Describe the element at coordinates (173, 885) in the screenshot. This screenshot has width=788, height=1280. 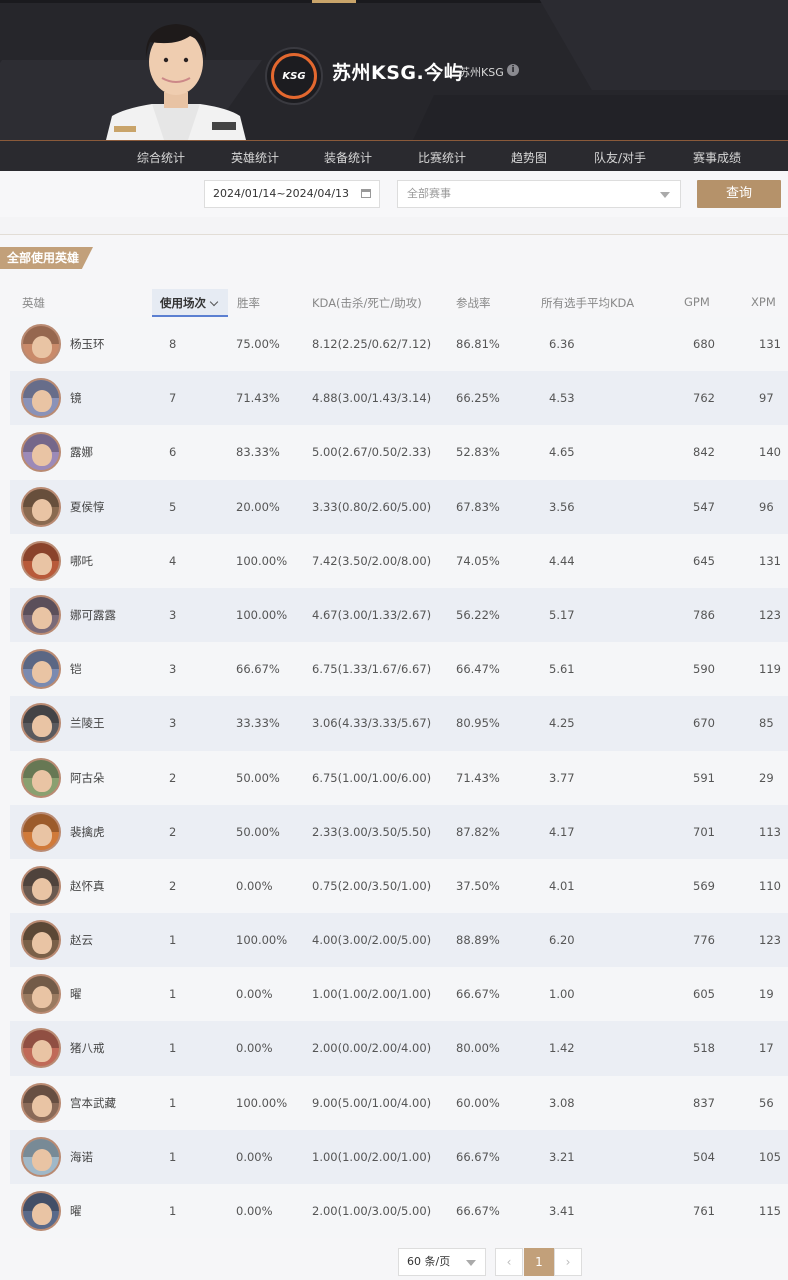
I see `games-cell: 2` at that location.